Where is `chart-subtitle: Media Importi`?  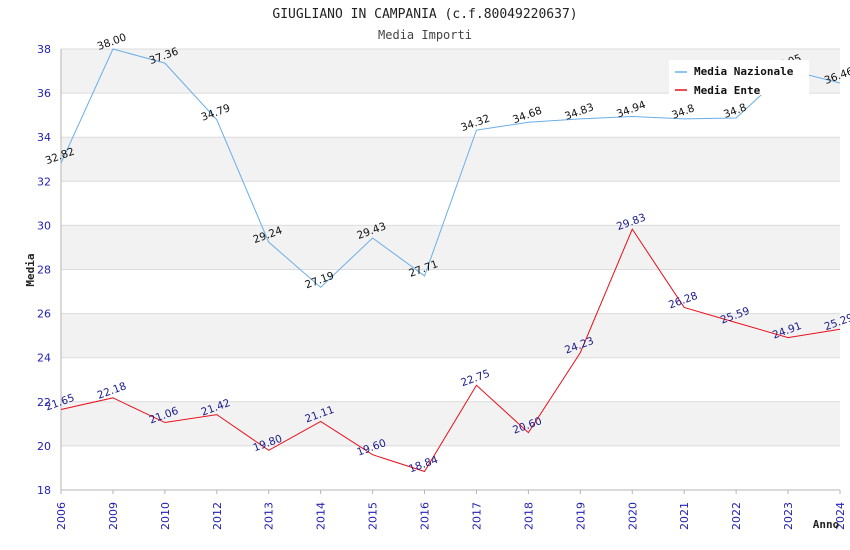
chart-subtitle: Media Importi is located at coordinates (425, 35).